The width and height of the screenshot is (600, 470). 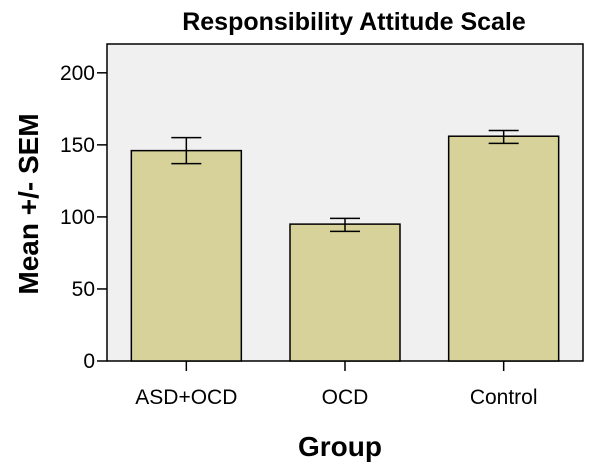 I want to click on y-axis: 0 50 100 150 200, so click(x=83, y=217).